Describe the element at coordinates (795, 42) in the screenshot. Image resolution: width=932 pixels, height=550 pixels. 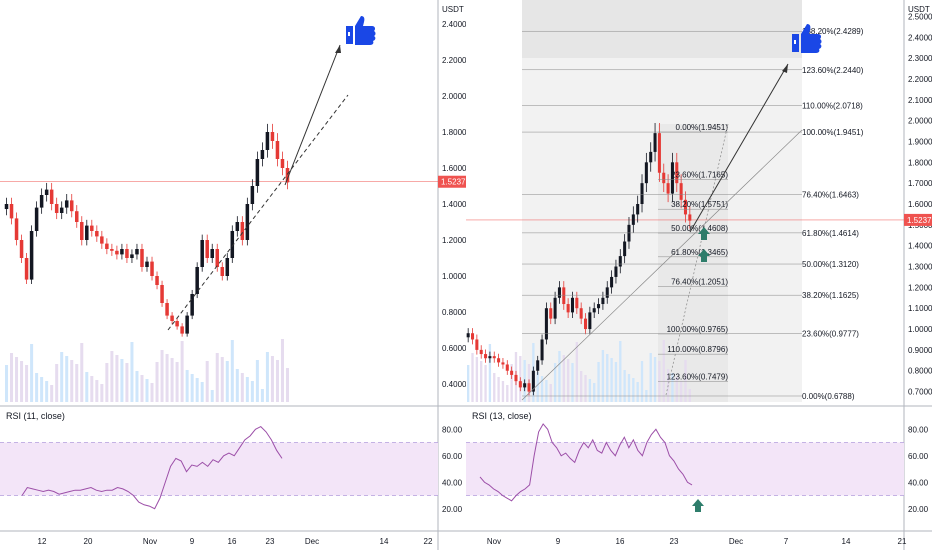
I see `thumbs-up-icon-highlight` at that location.